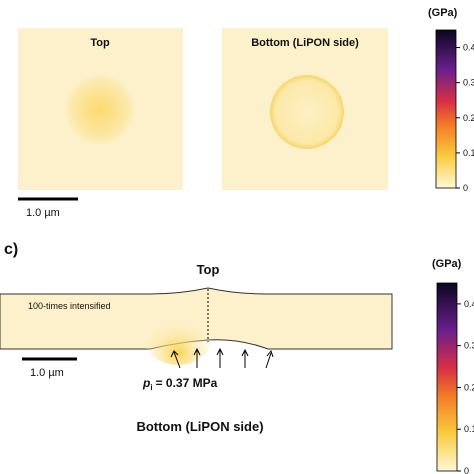 The image size is (474, 474). I want to click on bottom-label: Bottom (LiPON side), so click(199, 426).